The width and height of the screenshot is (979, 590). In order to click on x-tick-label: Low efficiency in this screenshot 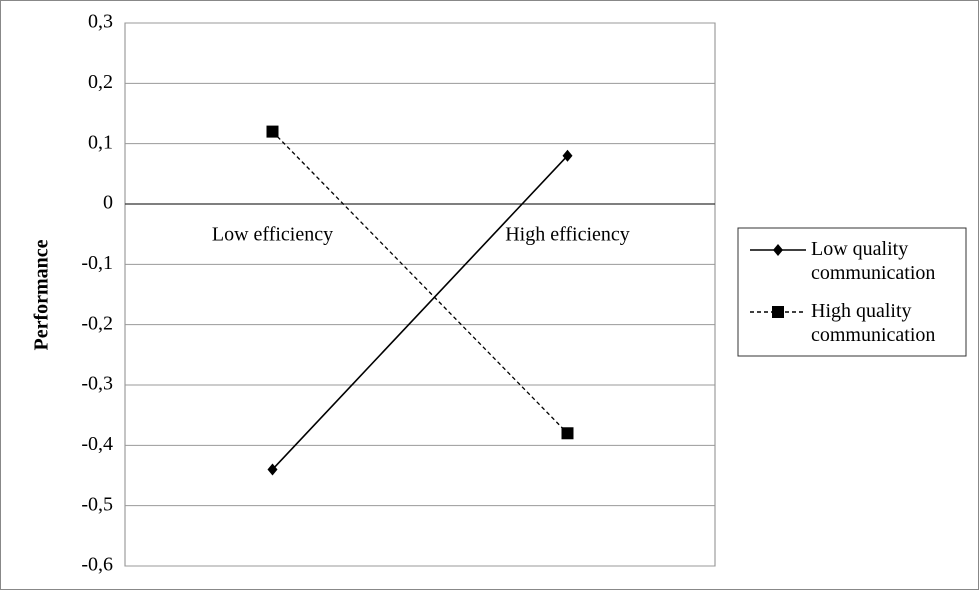, I will do `click(272, 235)`.